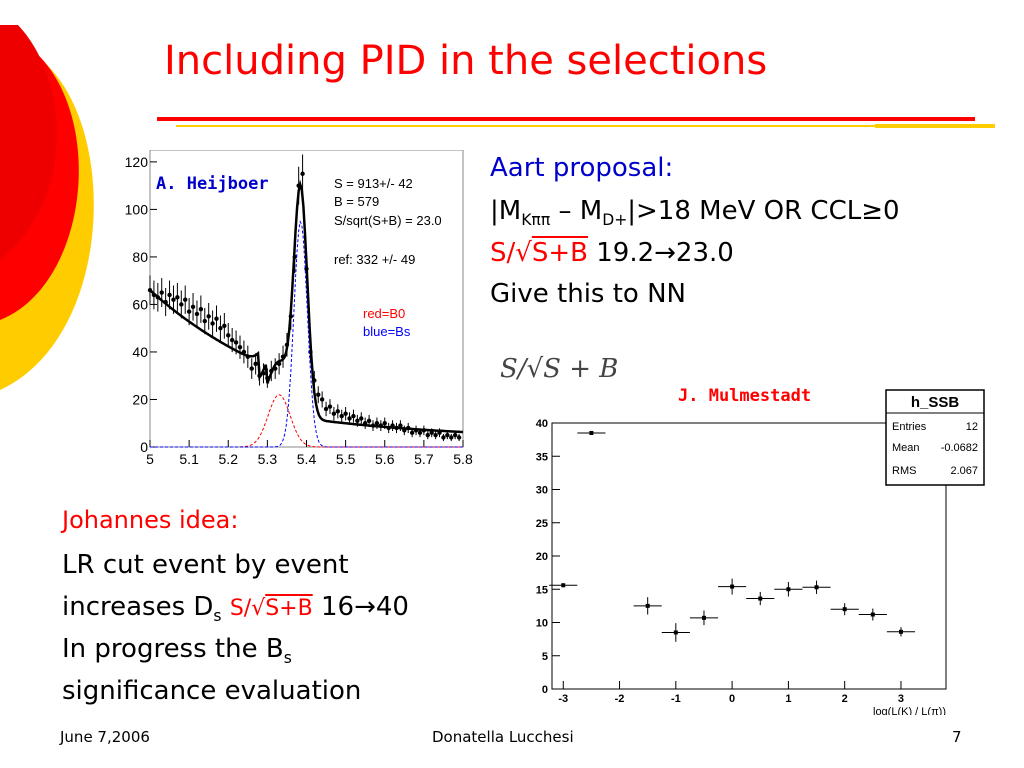  I want to click on stat-ref: ref: 332 +/- 49, so click(374, 259).